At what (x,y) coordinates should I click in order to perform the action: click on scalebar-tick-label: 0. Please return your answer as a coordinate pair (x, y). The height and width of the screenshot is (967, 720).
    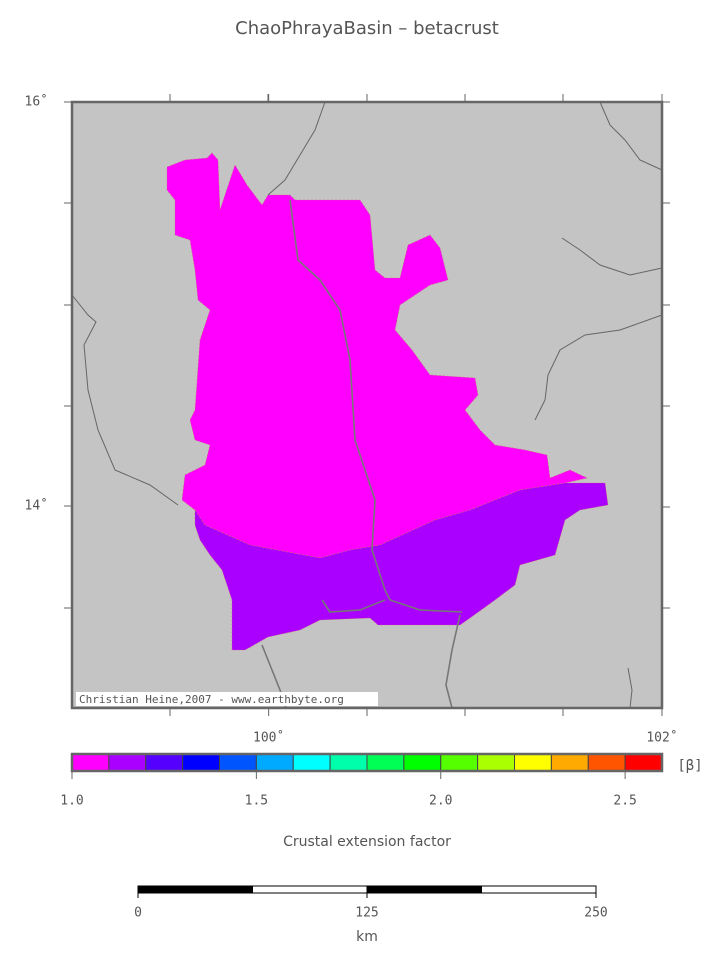
    Looking at the image, I should click on (138, 913).